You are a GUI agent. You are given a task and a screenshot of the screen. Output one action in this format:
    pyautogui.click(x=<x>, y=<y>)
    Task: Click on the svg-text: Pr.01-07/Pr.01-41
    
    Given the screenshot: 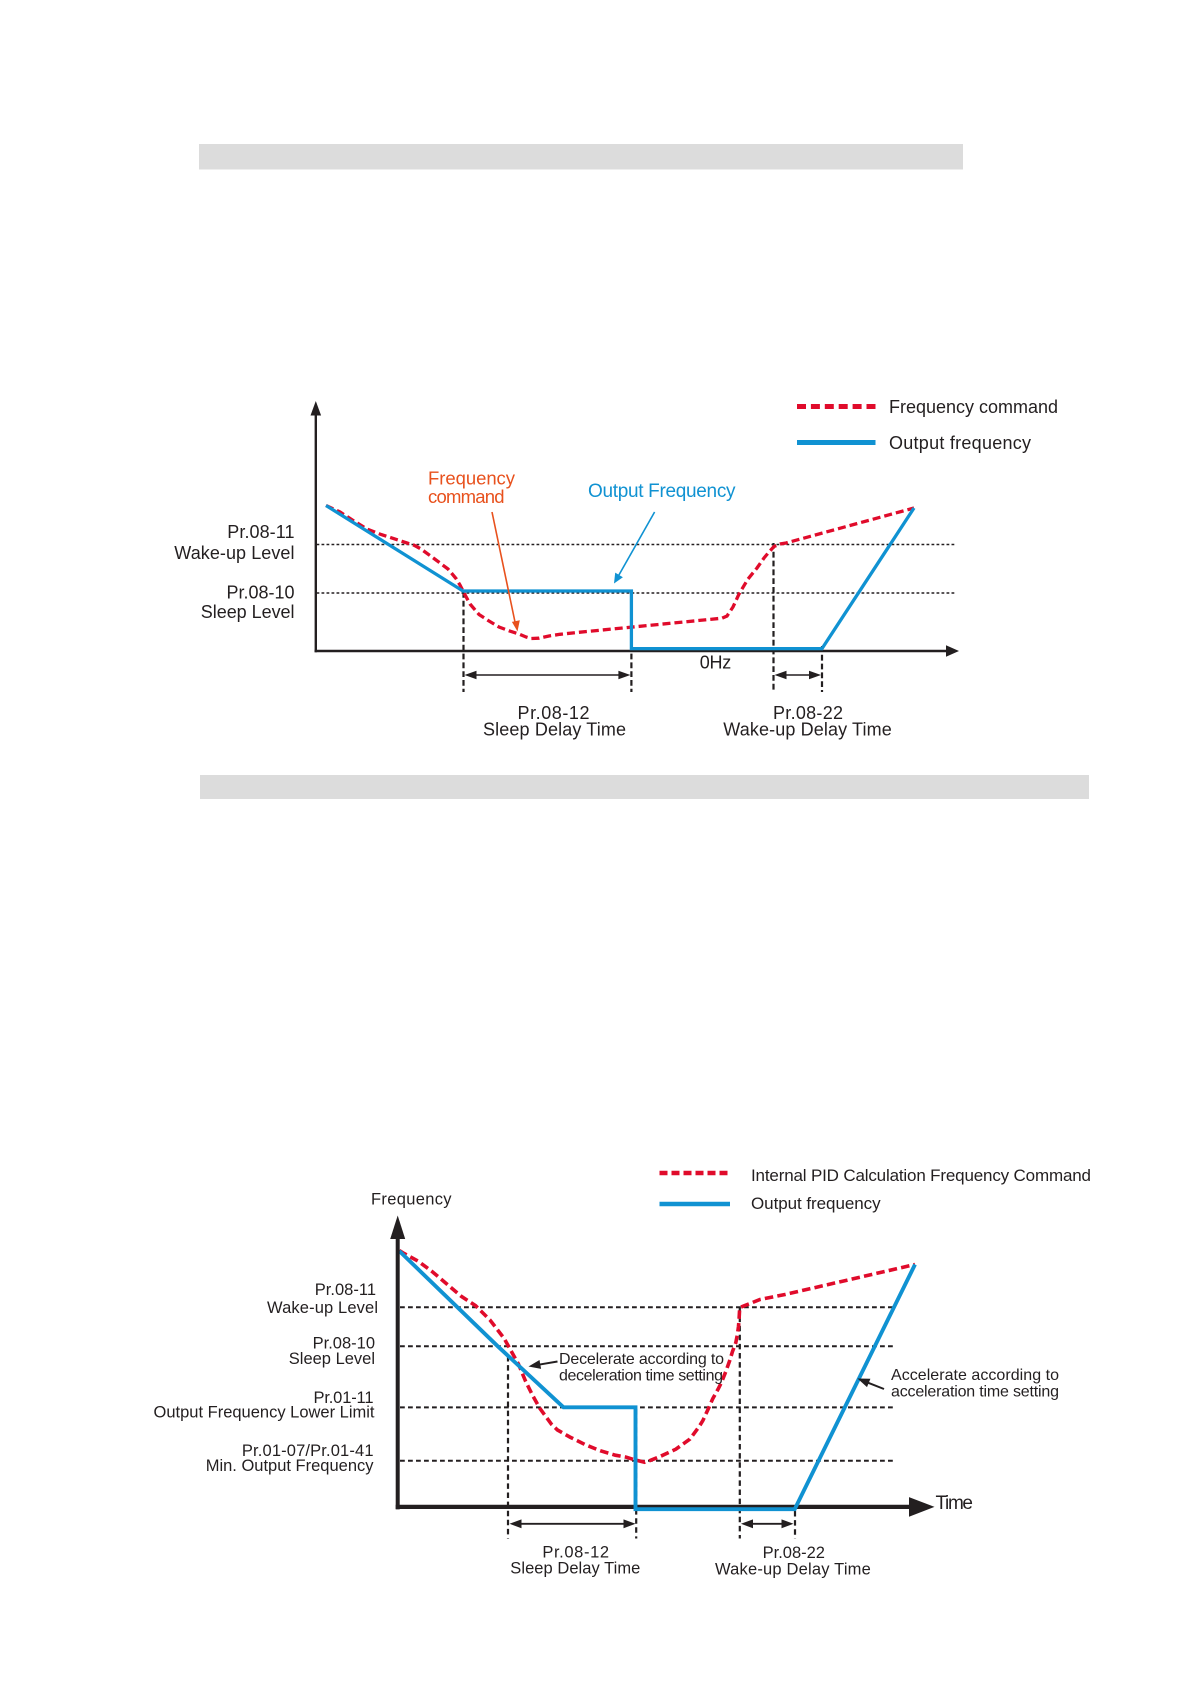 What is the action you would take?
    pyautogui.click(x=308, y=1451)
    